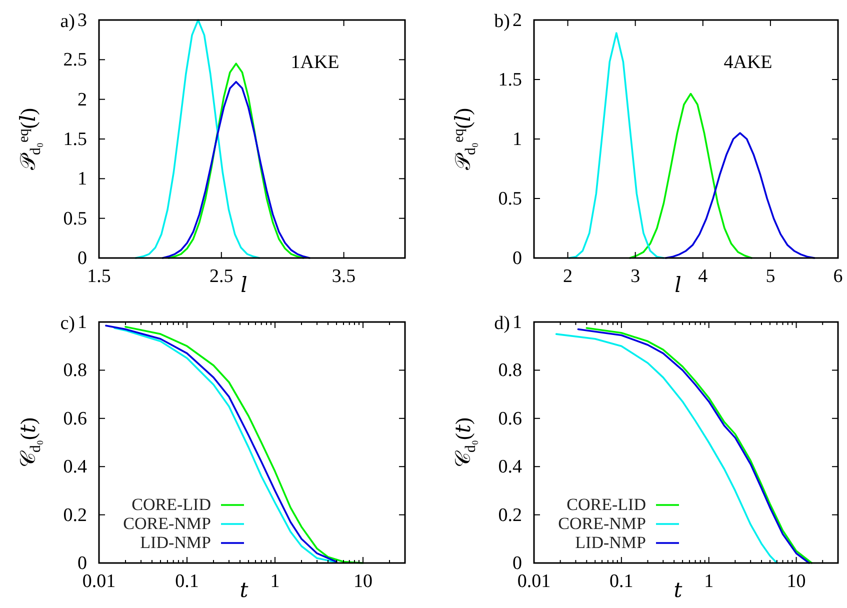  Describe the element at coordinates (82, 20) in the screenshot. I see `y-tick-label: 3` at that location.